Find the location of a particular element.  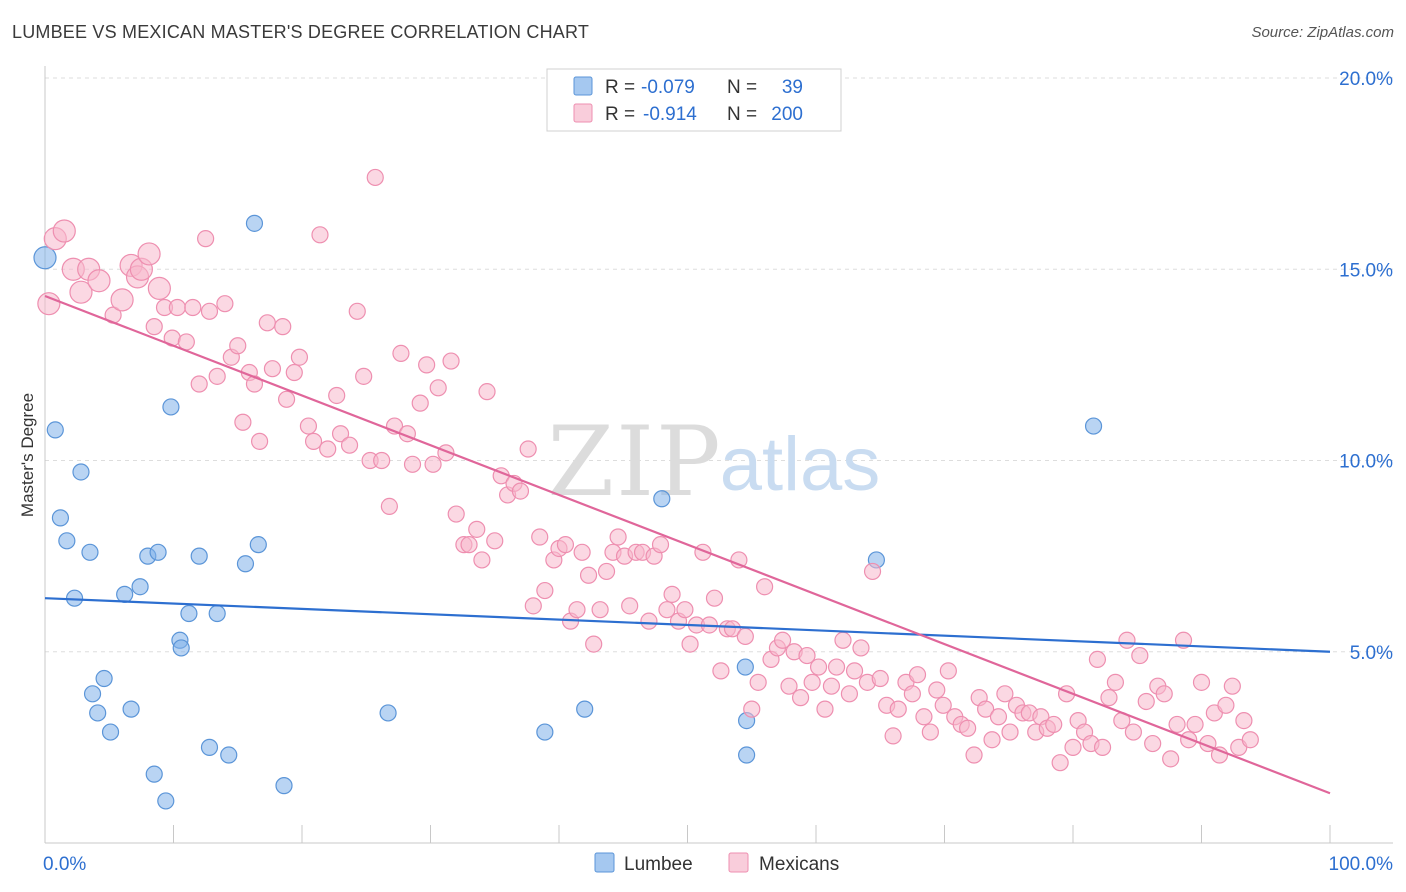

legend-n-value: 39 is located at coordinates (792, 87).